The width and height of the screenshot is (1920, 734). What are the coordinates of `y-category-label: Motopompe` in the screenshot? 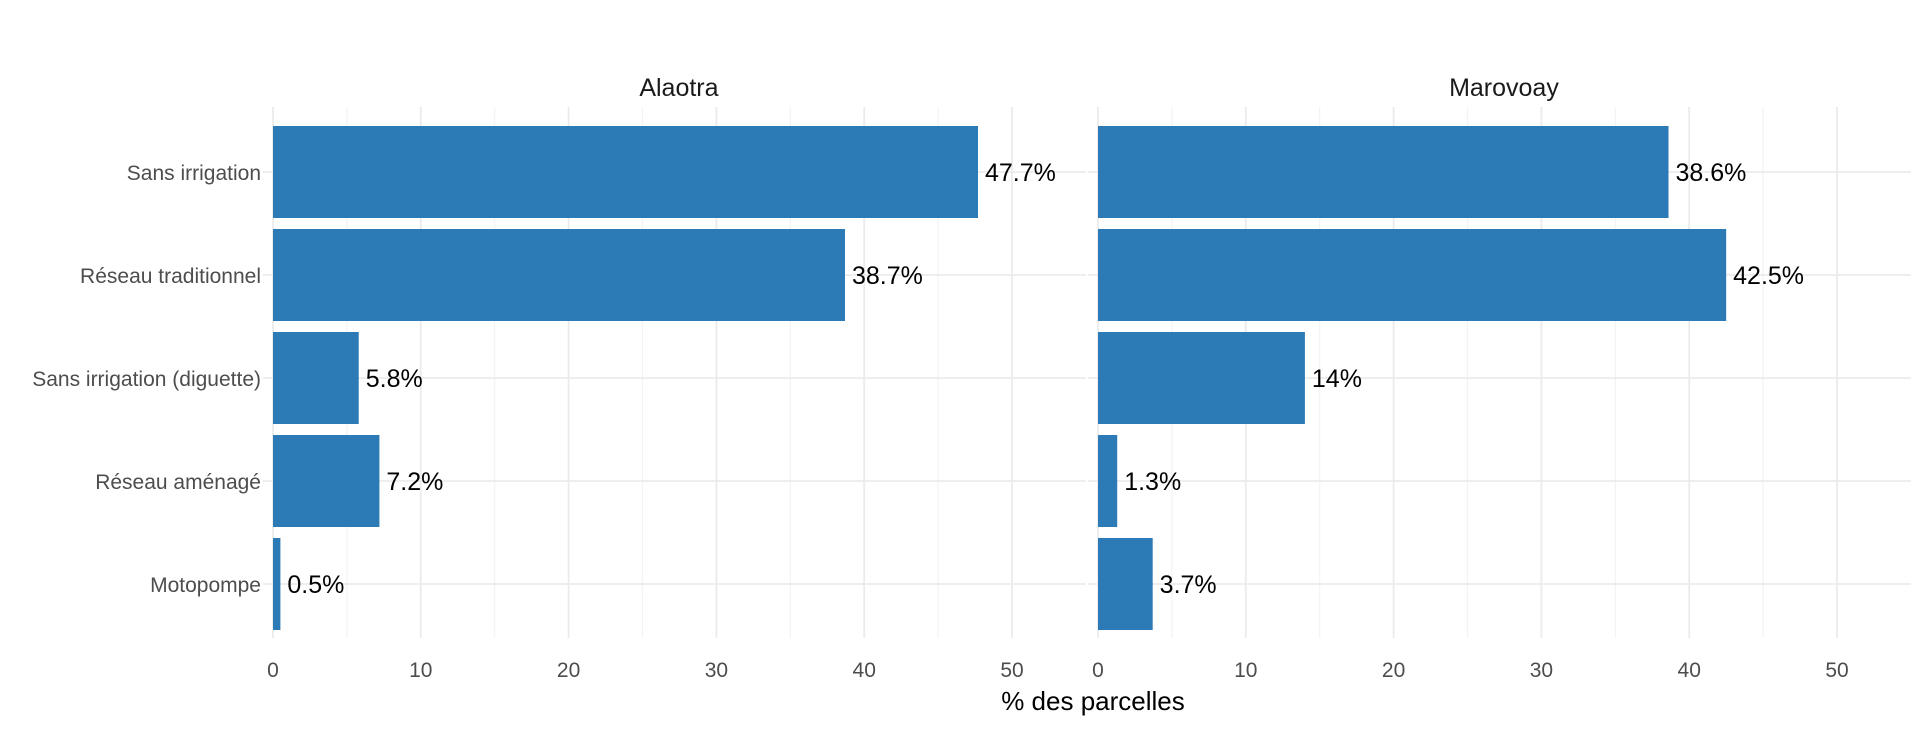 It's located at (205, 585).